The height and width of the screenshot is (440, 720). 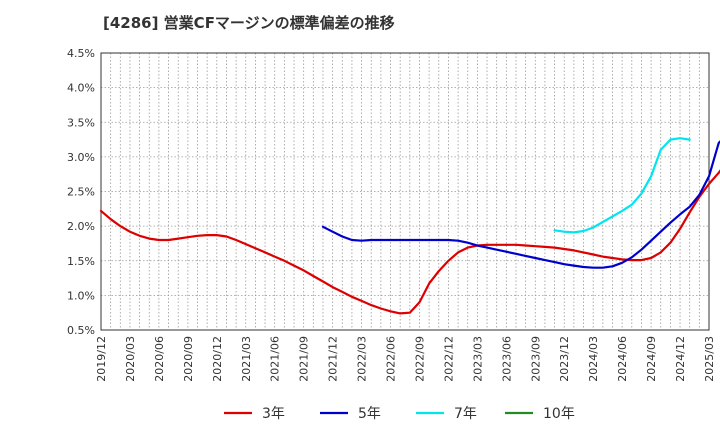 What do you see at coordinates (448, 359) in the screenshot?
I see `x-tick-label: 2022/12` at bounding box center [448, 359].